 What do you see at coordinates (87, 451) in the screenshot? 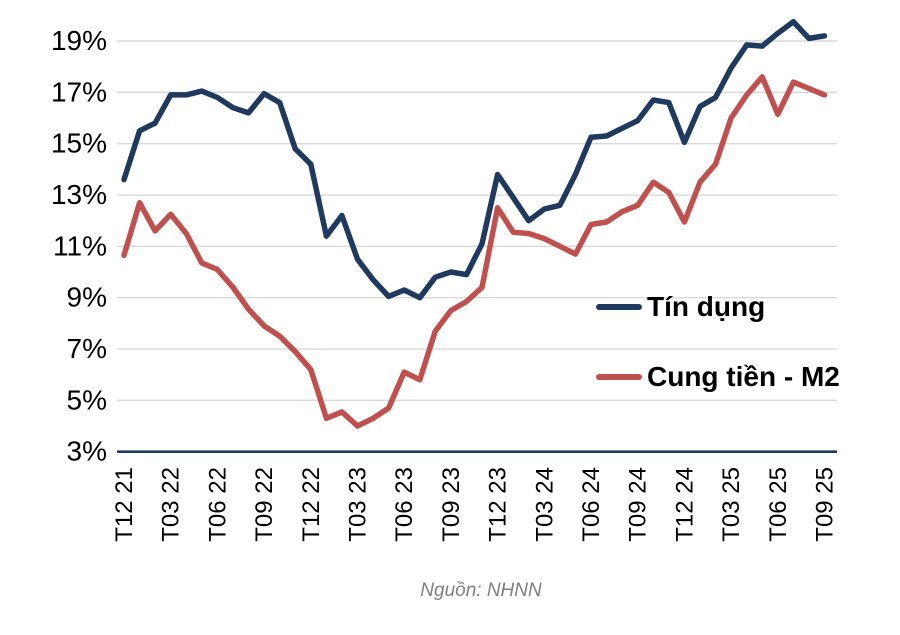
I see `y-tick-label: 3%` at bounding box center [87, 451].